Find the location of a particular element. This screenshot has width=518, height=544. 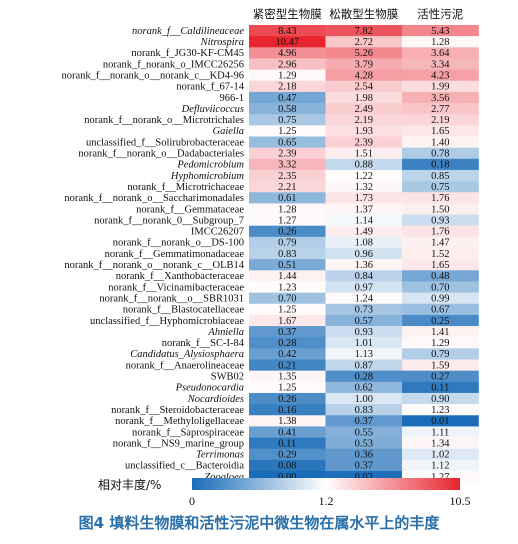

cell-value-label: 0.67 is located at coordinates (440, 310).